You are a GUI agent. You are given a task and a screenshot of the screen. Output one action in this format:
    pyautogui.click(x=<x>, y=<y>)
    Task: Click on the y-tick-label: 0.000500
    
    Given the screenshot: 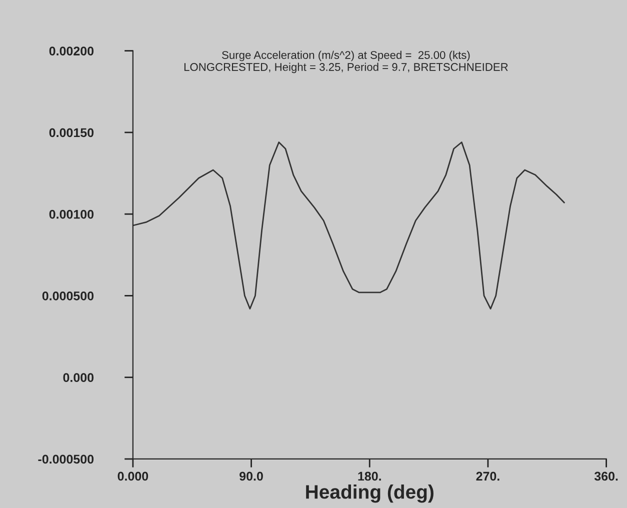 What is the action you would take?
    pyautogui.click(x=68, y=296)
    